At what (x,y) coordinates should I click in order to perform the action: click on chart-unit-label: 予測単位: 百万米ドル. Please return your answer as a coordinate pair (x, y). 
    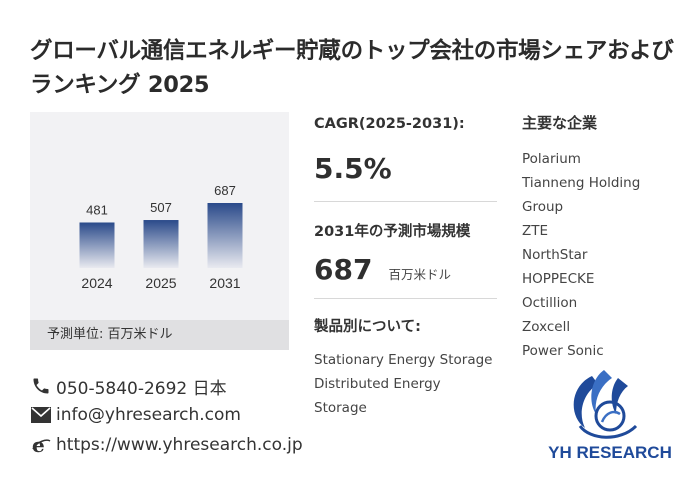
    Looking at the image, I should click on (159, 335).